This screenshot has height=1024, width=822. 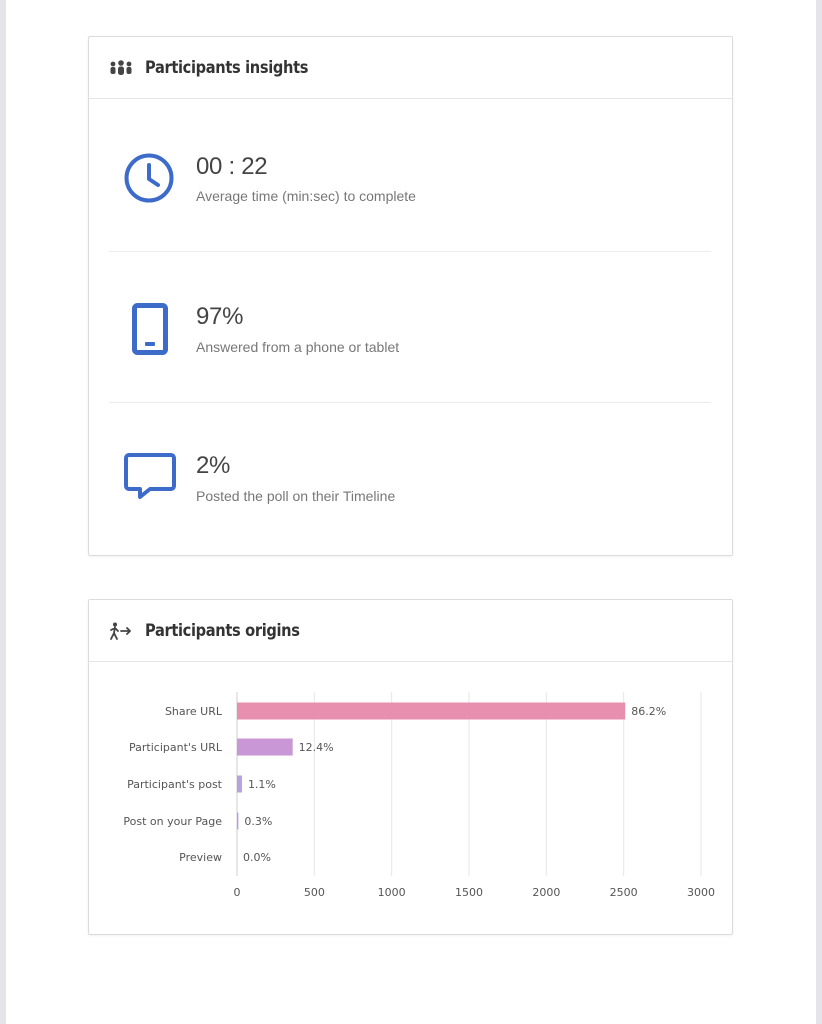 What do you see at coordinates (410, 68) in the screenshot?
I see `insights-header: Participants insights` at bounding box center [410, 68].